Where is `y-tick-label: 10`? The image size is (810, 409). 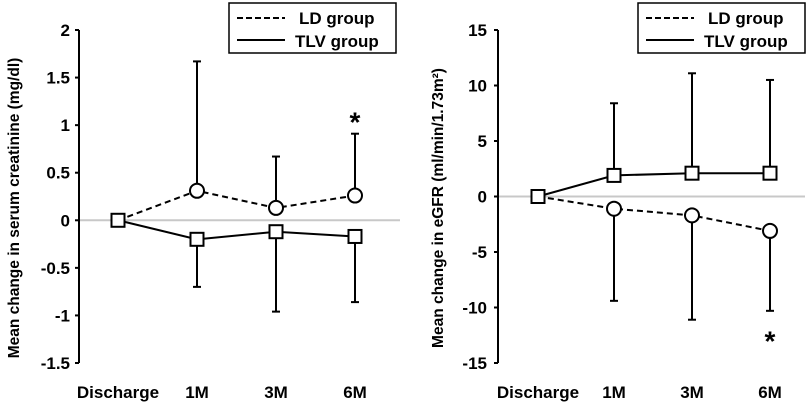 y-tick-label: 10 is located at coordinates (477, 86).